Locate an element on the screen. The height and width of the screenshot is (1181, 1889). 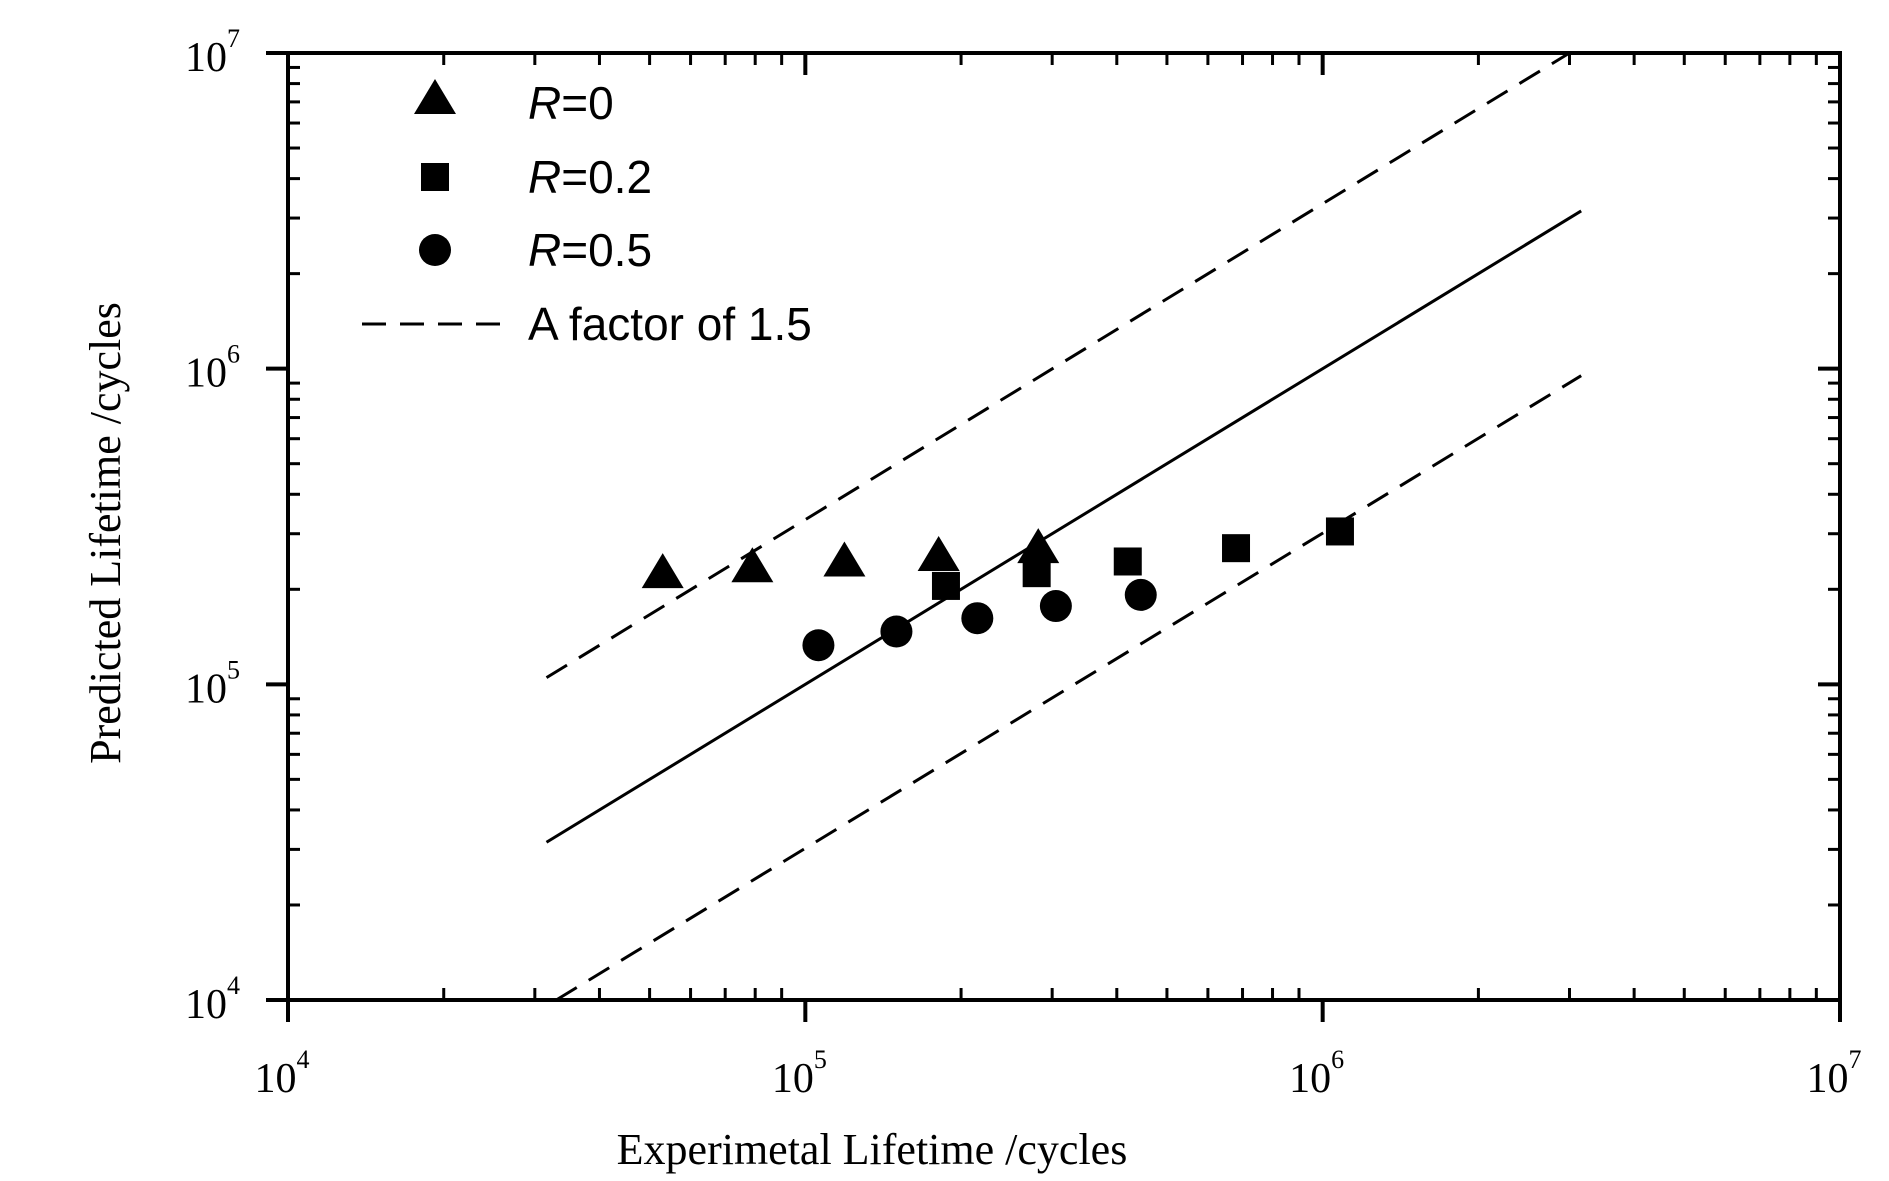
x-tick-label-exponent: 7 is located at coordinates (1855, 1059).